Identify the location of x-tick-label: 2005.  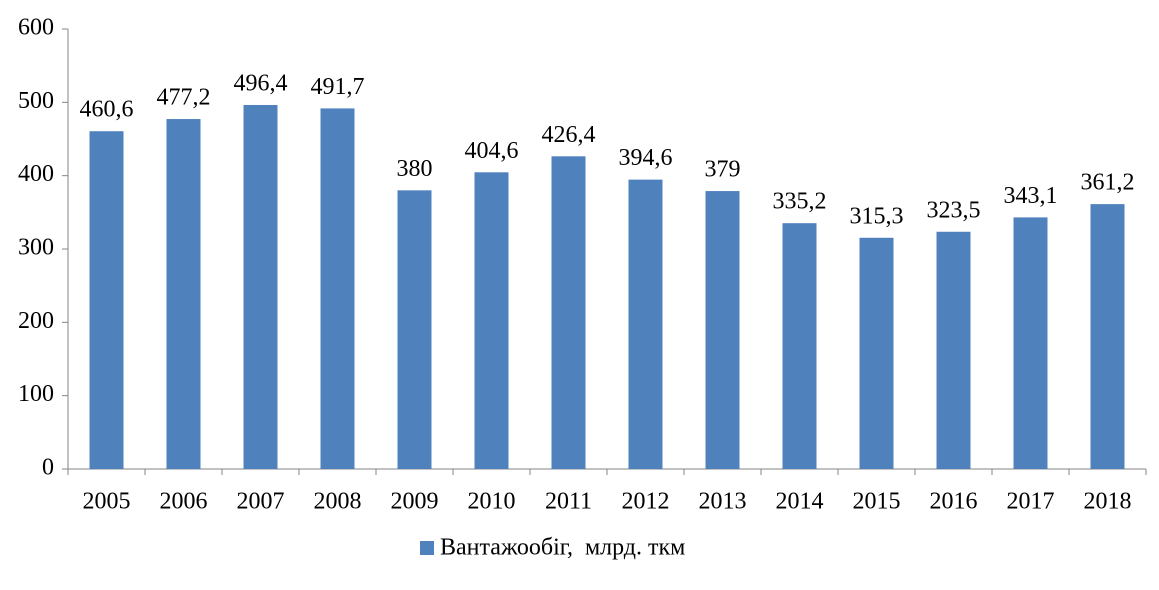
(107, 502).